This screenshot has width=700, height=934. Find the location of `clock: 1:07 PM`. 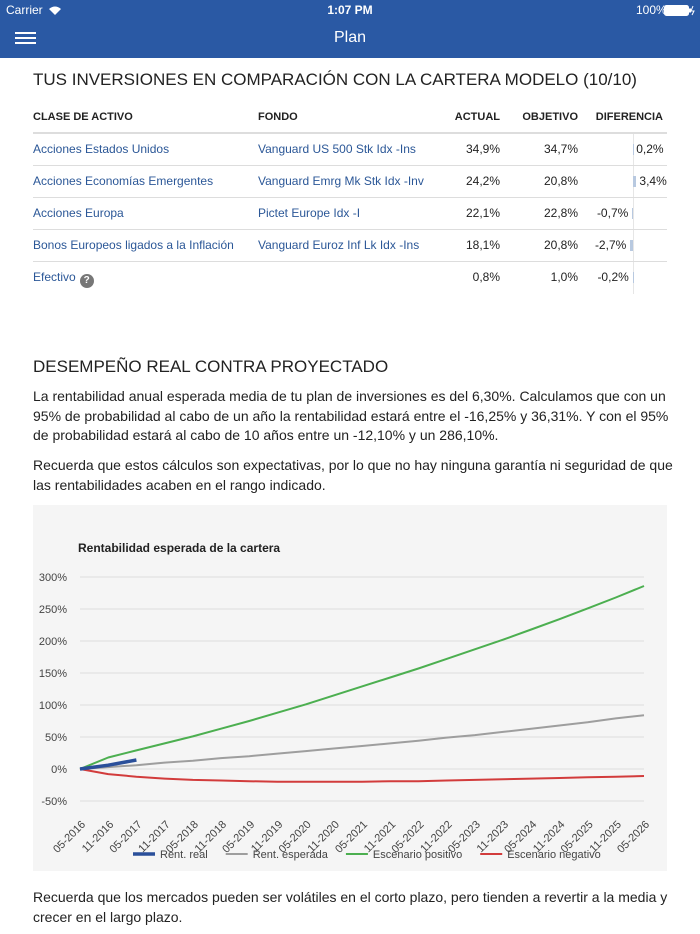

clock: 1:07 PM is located at coordinates (350, 10).